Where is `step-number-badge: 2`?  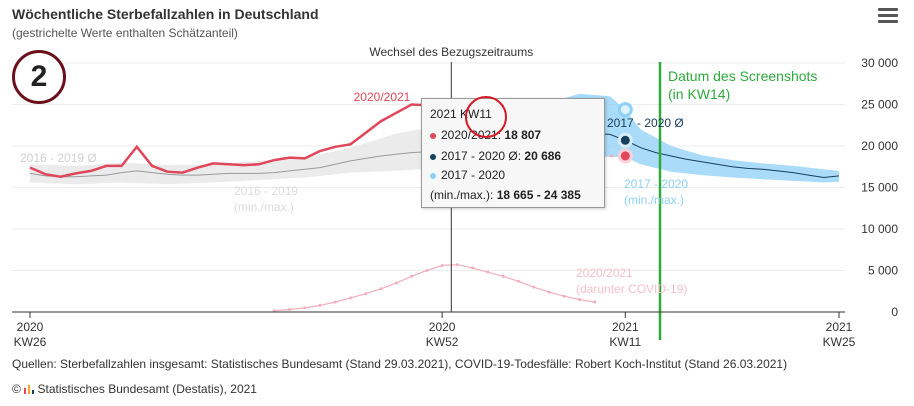 step-number-badge: 2 is located at coordinates (39, 77).